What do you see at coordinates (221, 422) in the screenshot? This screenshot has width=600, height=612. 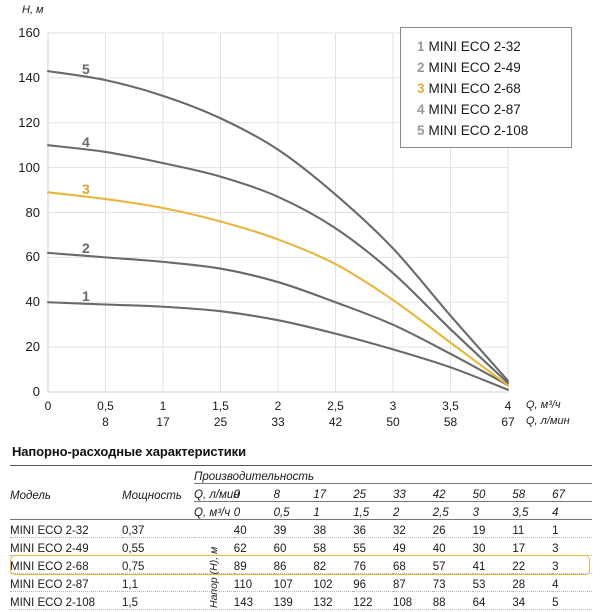 I see `x-tick-label-lmin: 25` at bounding box center [221, 422].